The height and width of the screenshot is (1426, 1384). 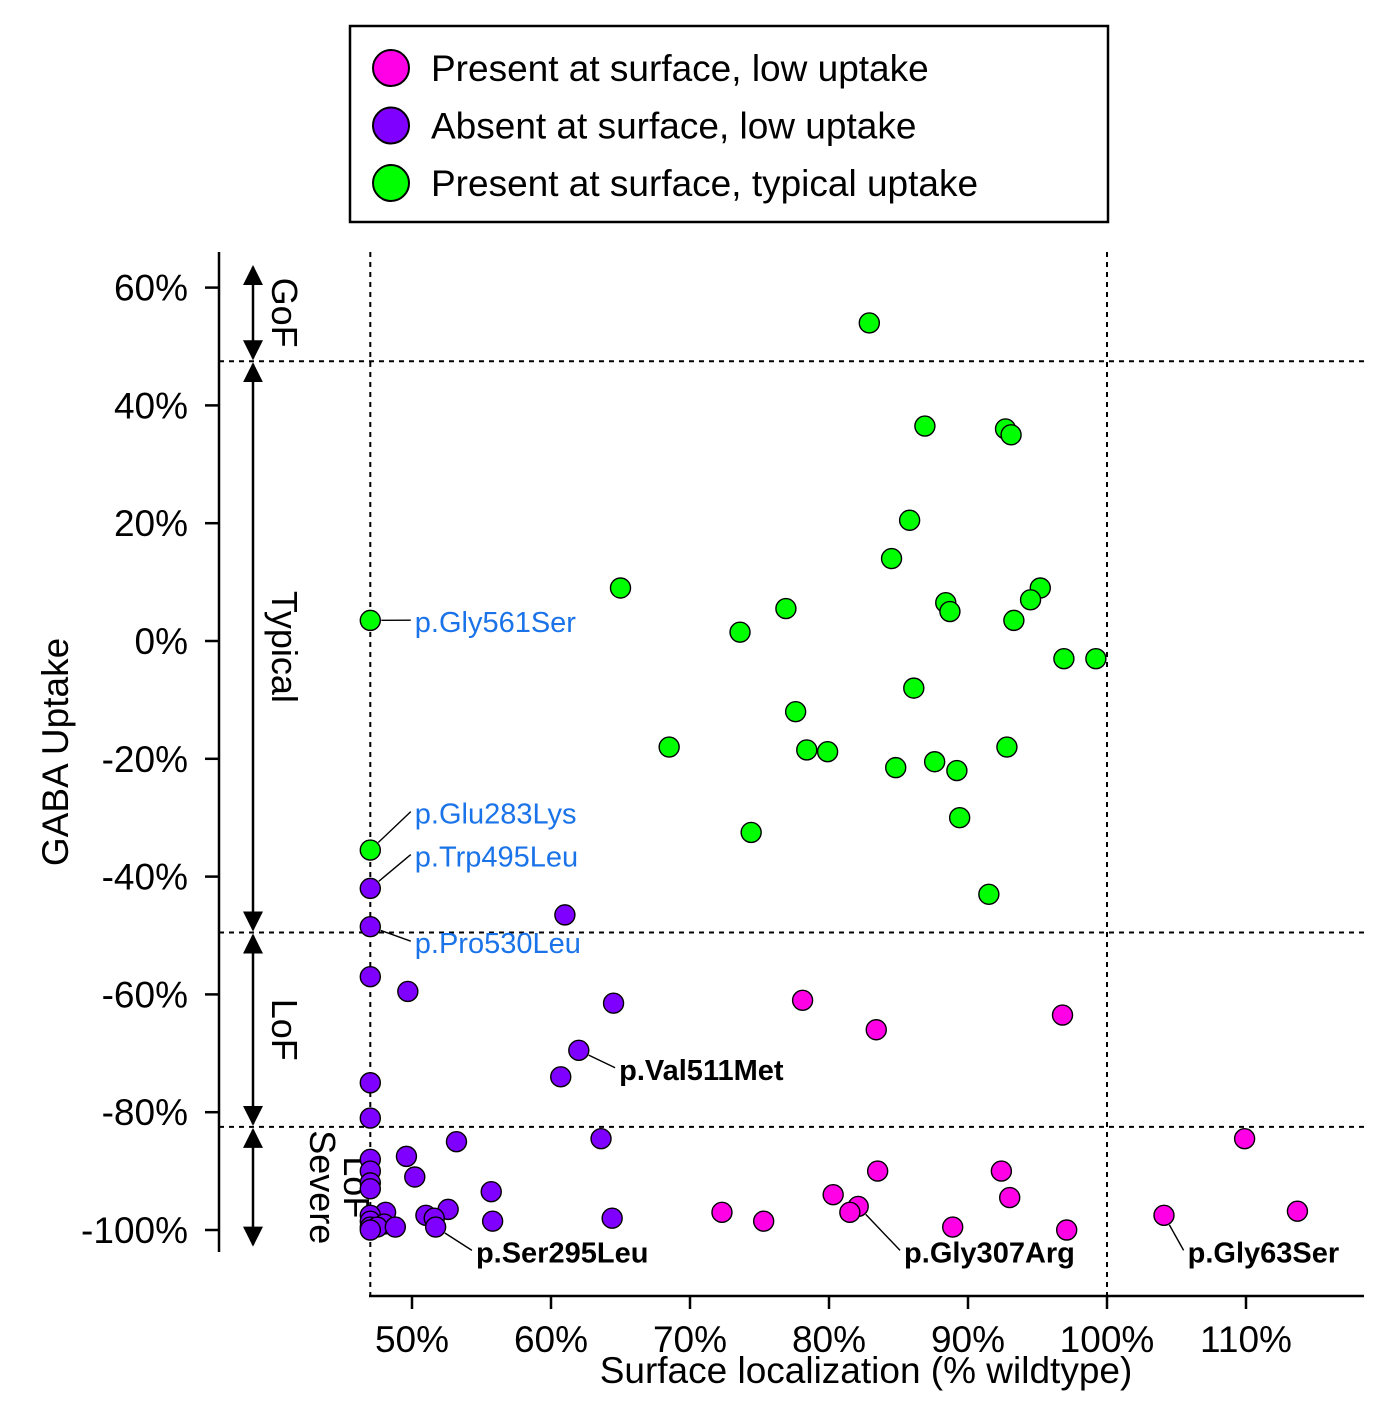 I want to click on y-tick-label: 60%, so click(x=151, y=288).